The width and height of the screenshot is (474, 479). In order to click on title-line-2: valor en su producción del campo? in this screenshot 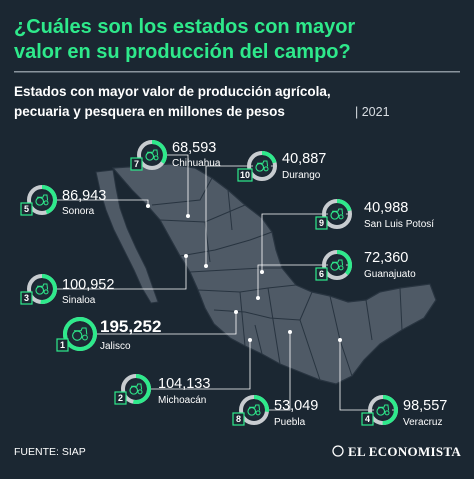, I will do `click(182, 52)`.